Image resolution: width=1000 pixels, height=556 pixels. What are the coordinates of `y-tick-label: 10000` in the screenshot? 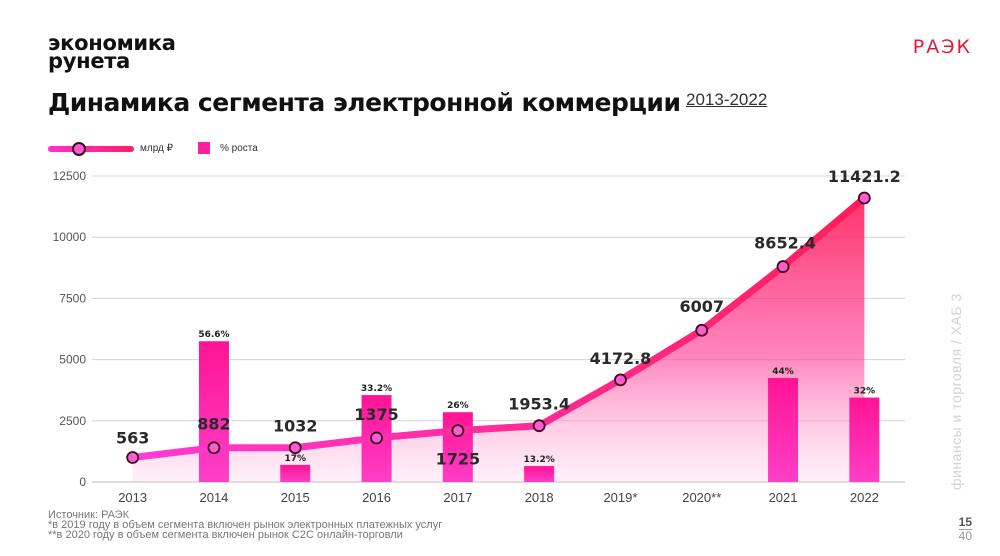 It's located at (70, 237).